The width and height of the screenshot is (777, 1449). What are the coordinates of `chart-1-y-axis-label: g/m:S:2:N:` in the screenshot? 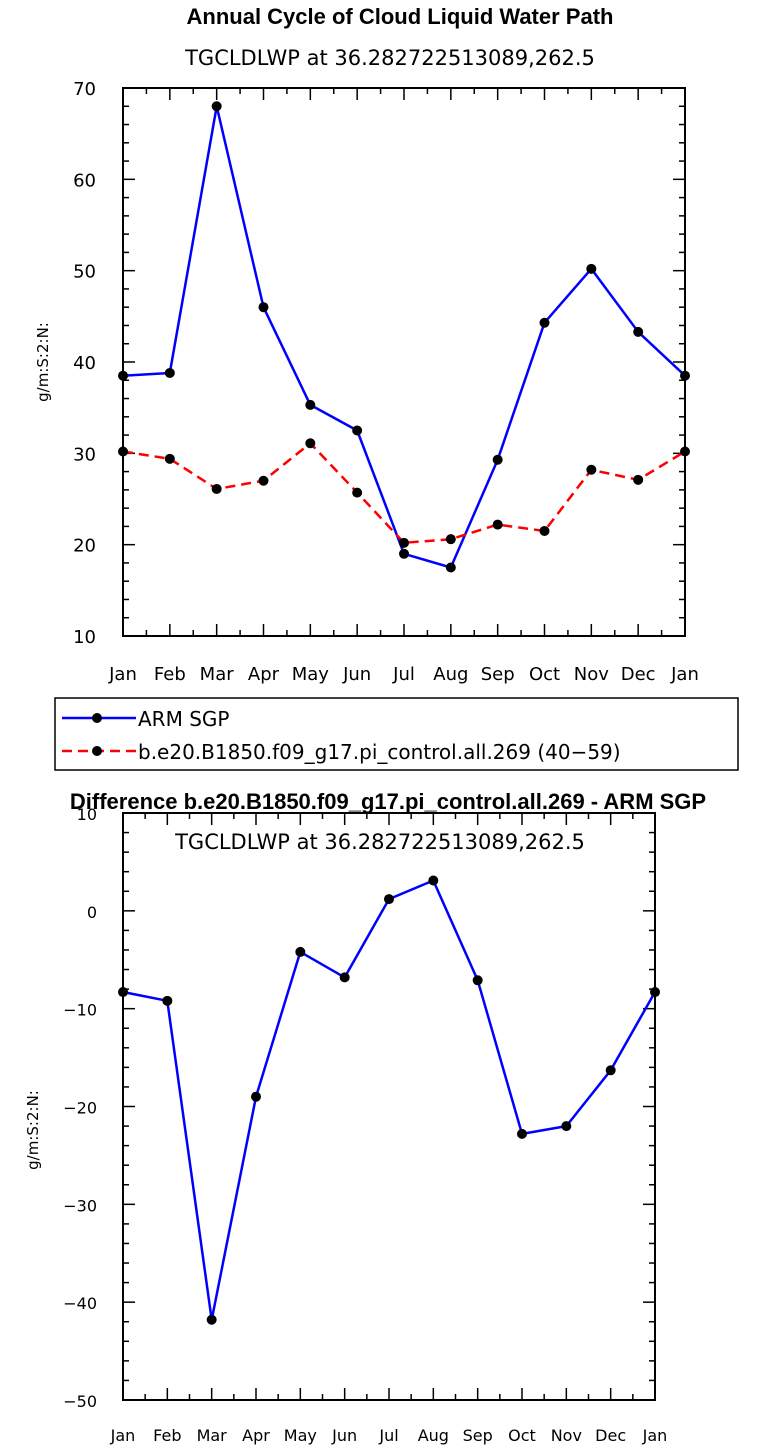 It's located at (43, 362).